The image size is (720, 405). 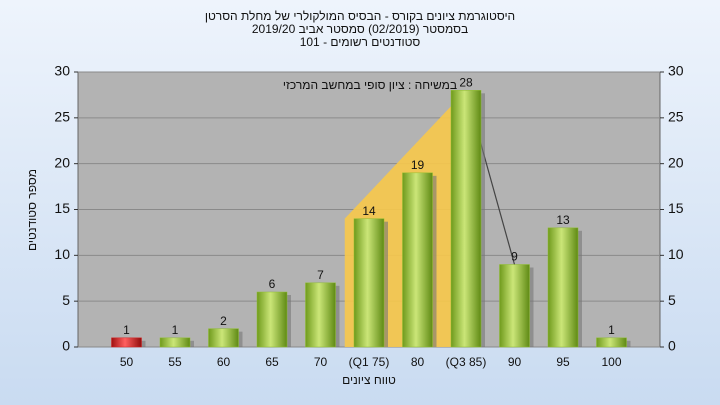 What do you see at coordinates (62, 71) in the screenshot?
I see `y-tick-label: 30` at bounding box center [62, 71].